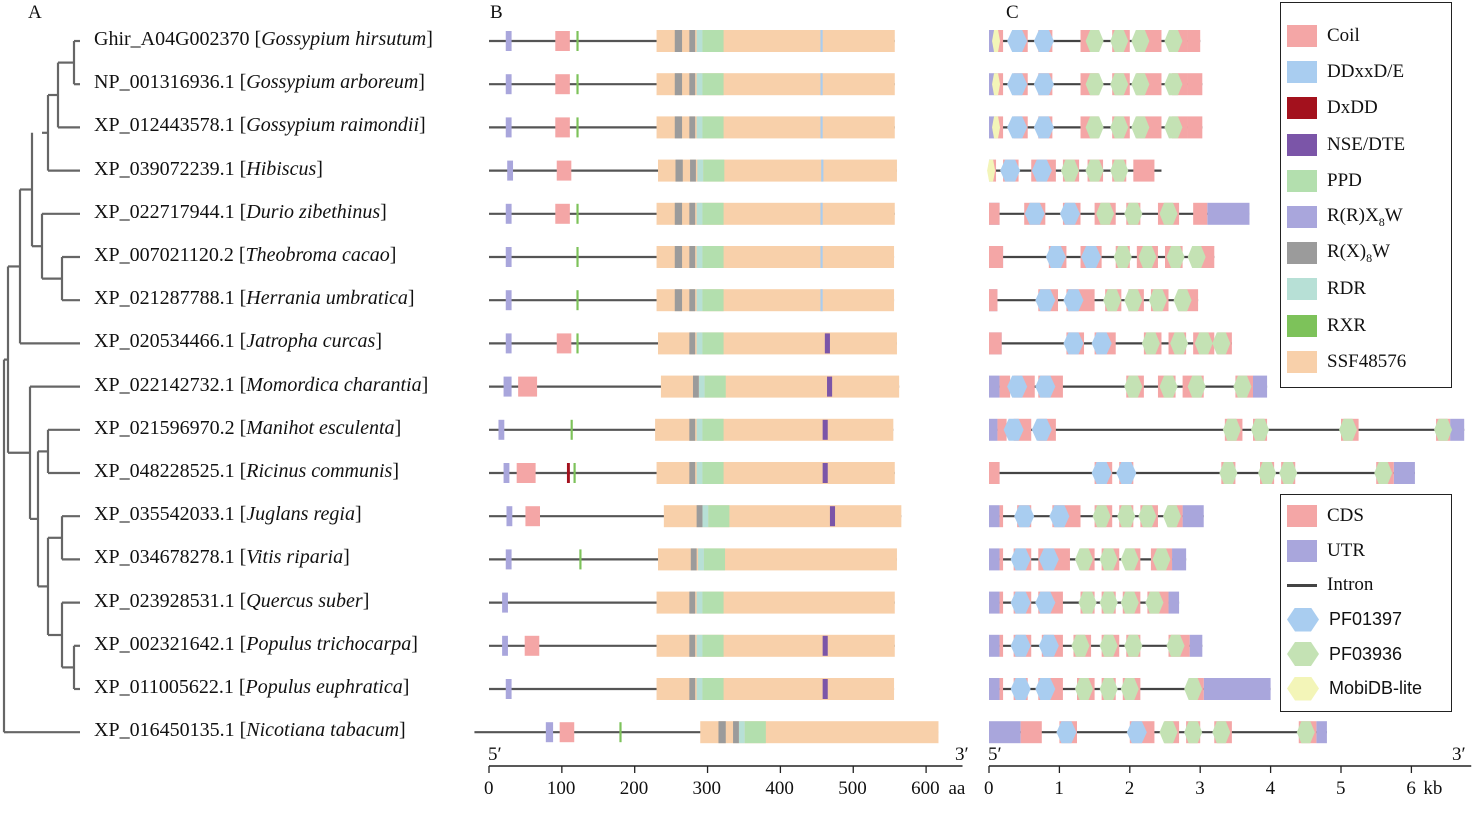 This screenshot has height=831, width=1473. What do you see at coordinates (1343, 35) in the screenshot?
I see `legend-label: Coil` at bounding box center [1343, 35].